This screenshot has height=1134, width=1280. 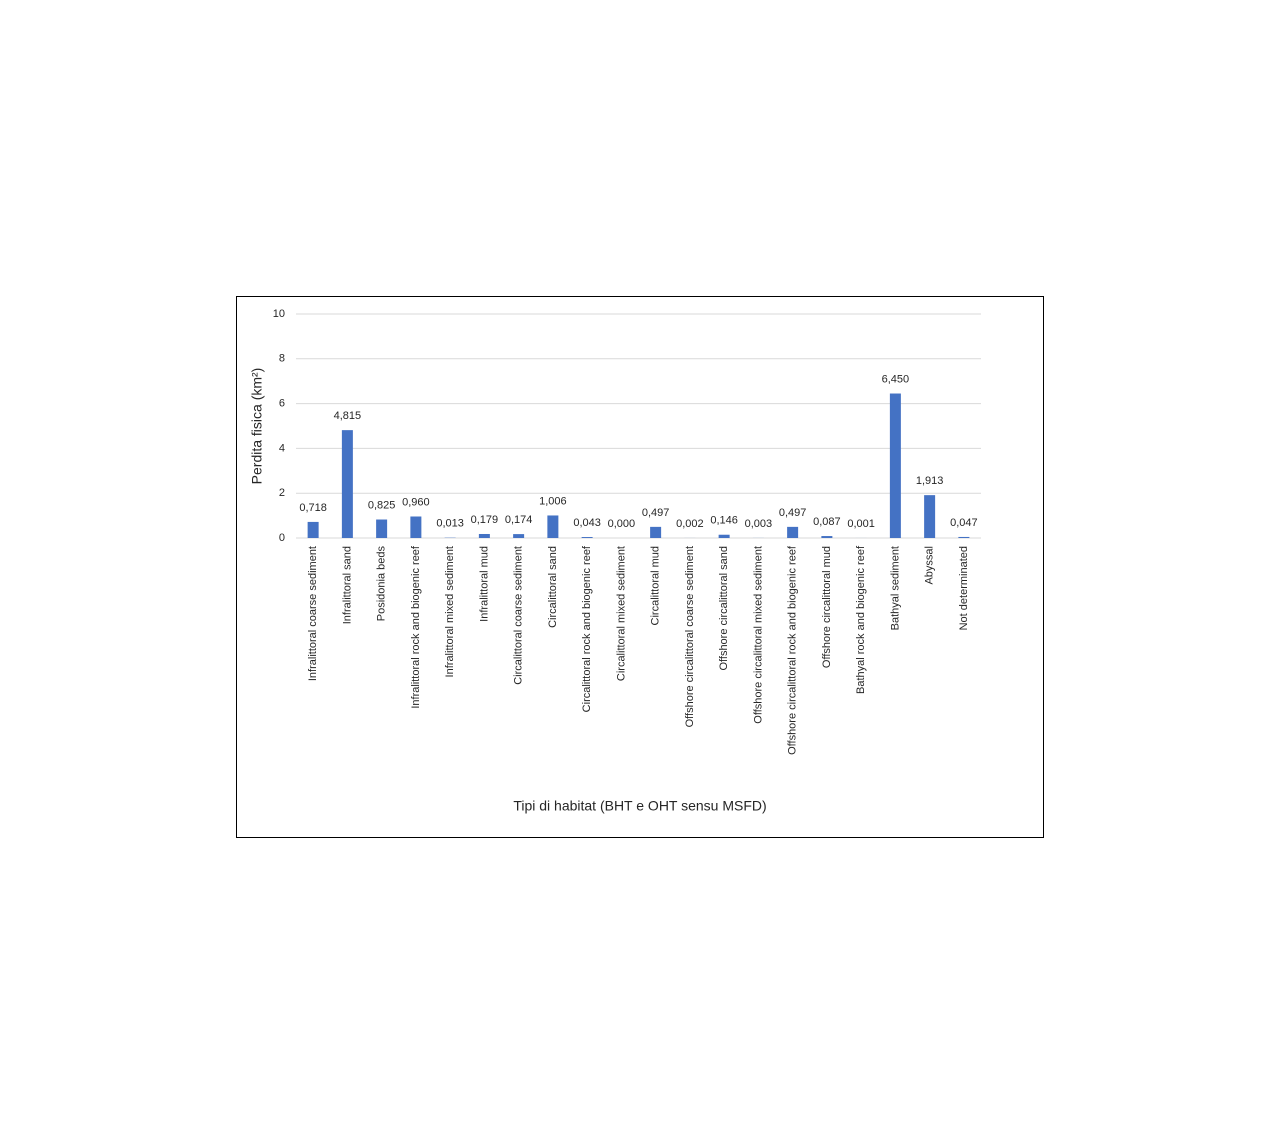 I want to click on x-tick-label: Circalittoral mixed sediment, so click(x=621, y=613).